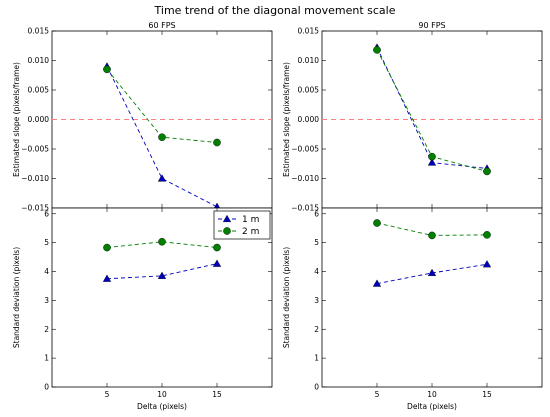 The height and width of the screenshot is (417, 550). I want to click on panel-title: 90 FPS, so click(431, 25).